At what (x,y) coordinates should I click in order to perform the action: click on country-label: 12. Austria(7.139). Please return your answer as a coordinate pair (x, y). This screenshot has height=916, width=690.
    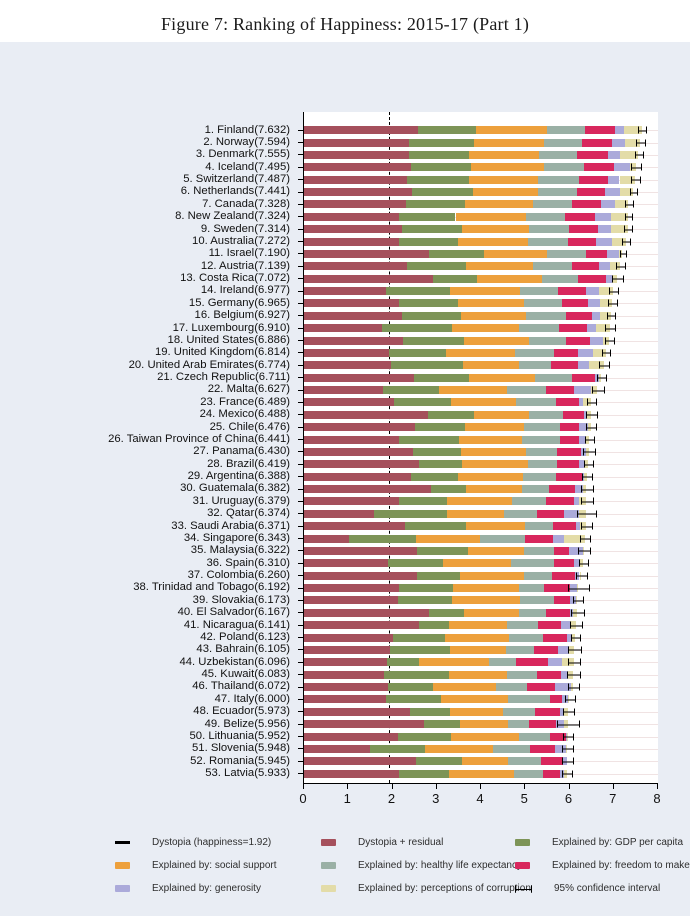
    Looking at the image, I should click on (245, 265).